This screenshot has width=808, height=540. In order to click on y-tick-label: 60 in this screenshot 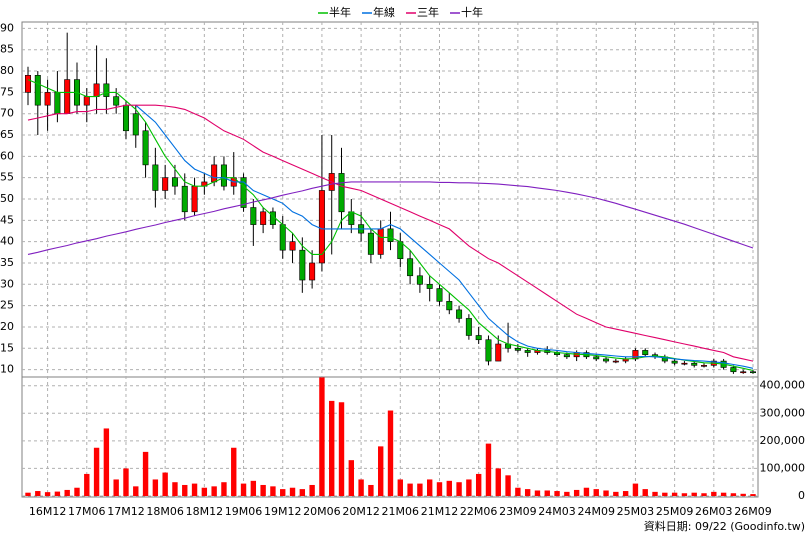, I will do `click(7, 155)`.